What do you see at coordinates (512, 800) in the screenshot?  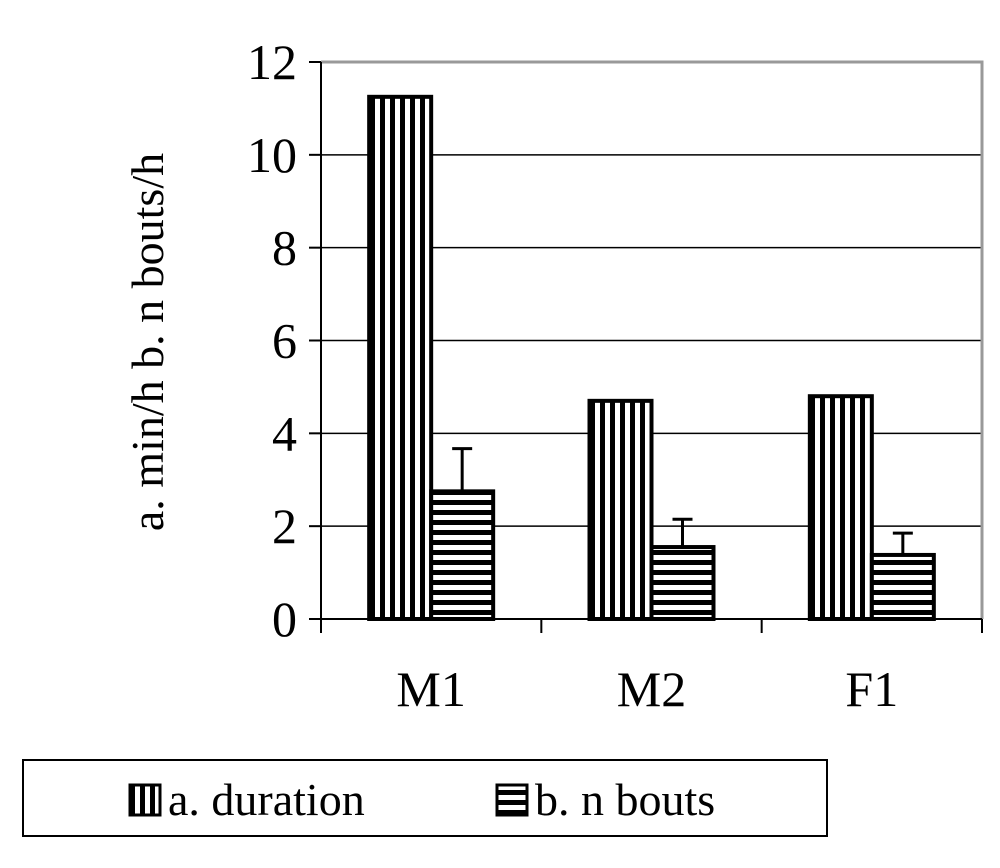 I see `legend-swatch-n-bouts` at bounding box center [512, 800].